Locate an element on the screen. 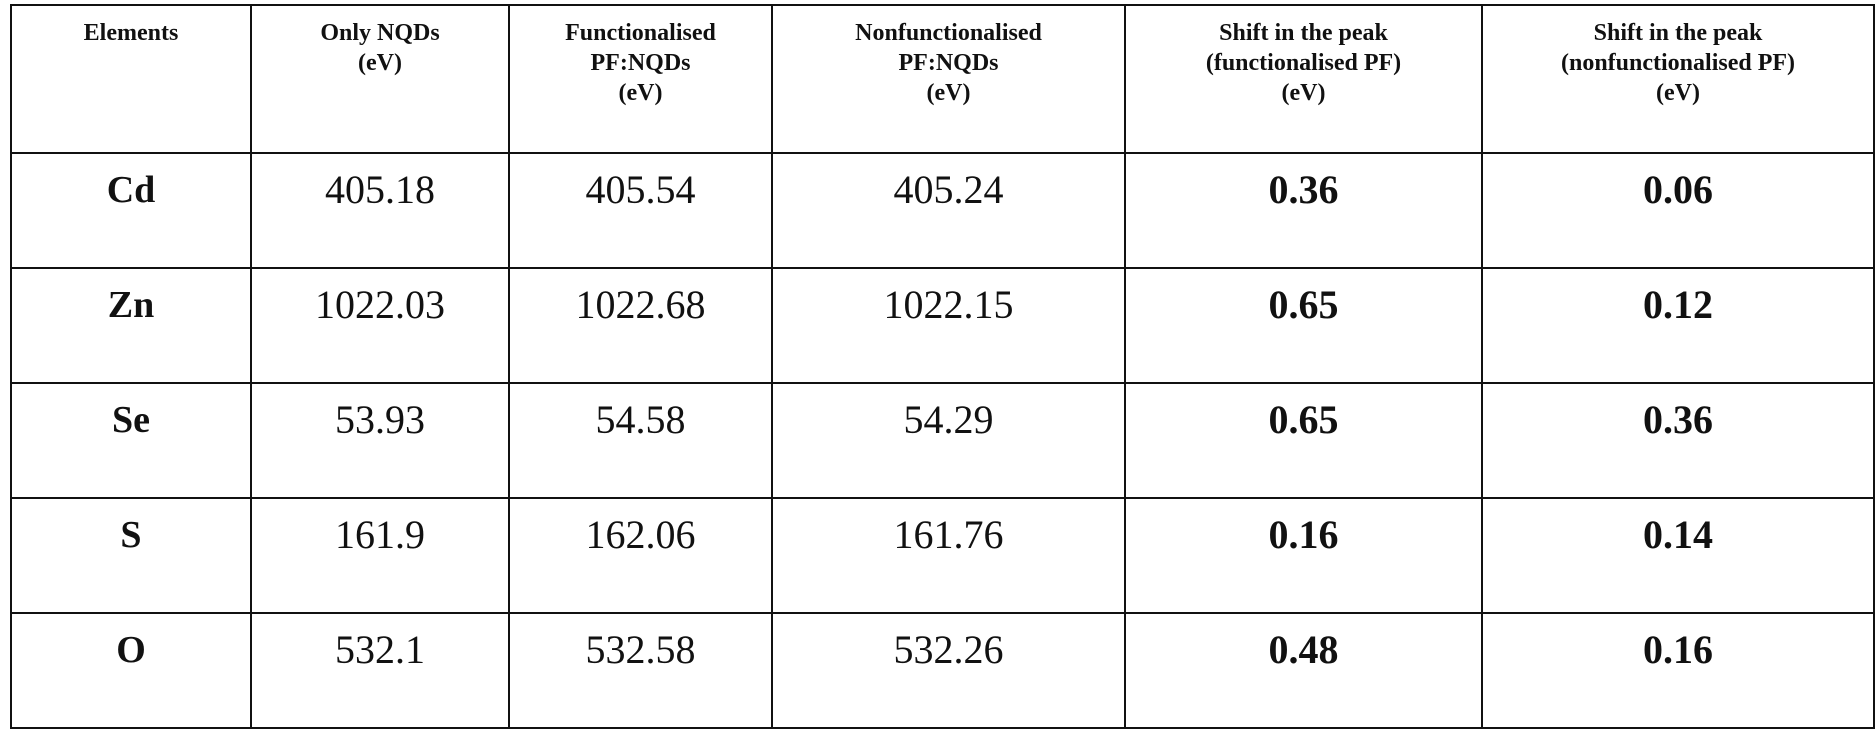  header-elements: Elements is located at coordinates (131, 79).